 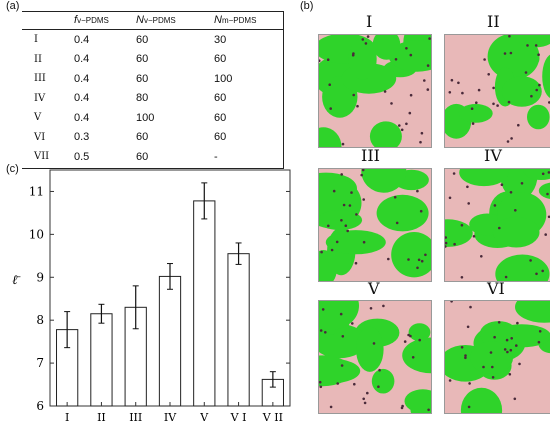 I want to click on table-row: V 0.4 100 60, so click(x=153, y=118).